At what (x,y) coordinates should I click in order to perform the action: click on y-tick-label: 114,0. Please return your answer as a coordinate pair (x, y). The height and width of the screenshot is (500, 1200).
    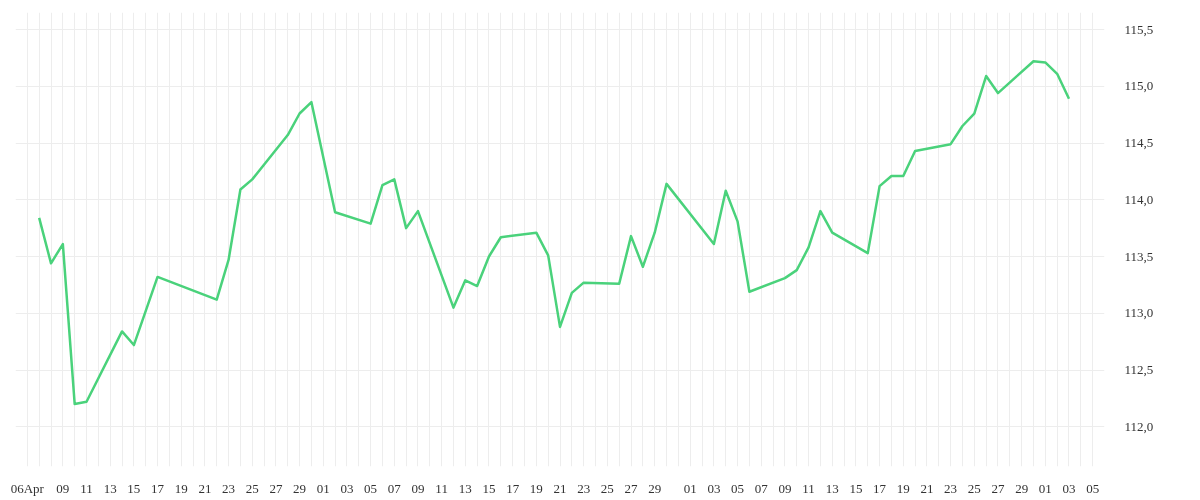
    Looking at the image, I should click on (1139, 199).